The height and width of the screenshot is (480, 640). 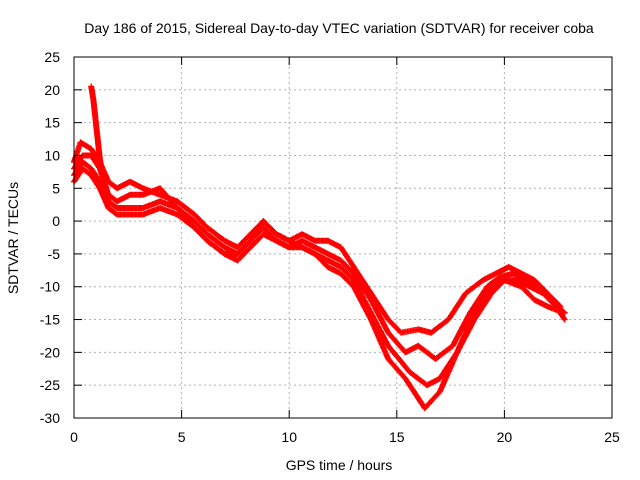 What do you see at coordinates (397, 437) in the screenshot?
I see `x-tick-label: 15` at bounding box center [397, 437].